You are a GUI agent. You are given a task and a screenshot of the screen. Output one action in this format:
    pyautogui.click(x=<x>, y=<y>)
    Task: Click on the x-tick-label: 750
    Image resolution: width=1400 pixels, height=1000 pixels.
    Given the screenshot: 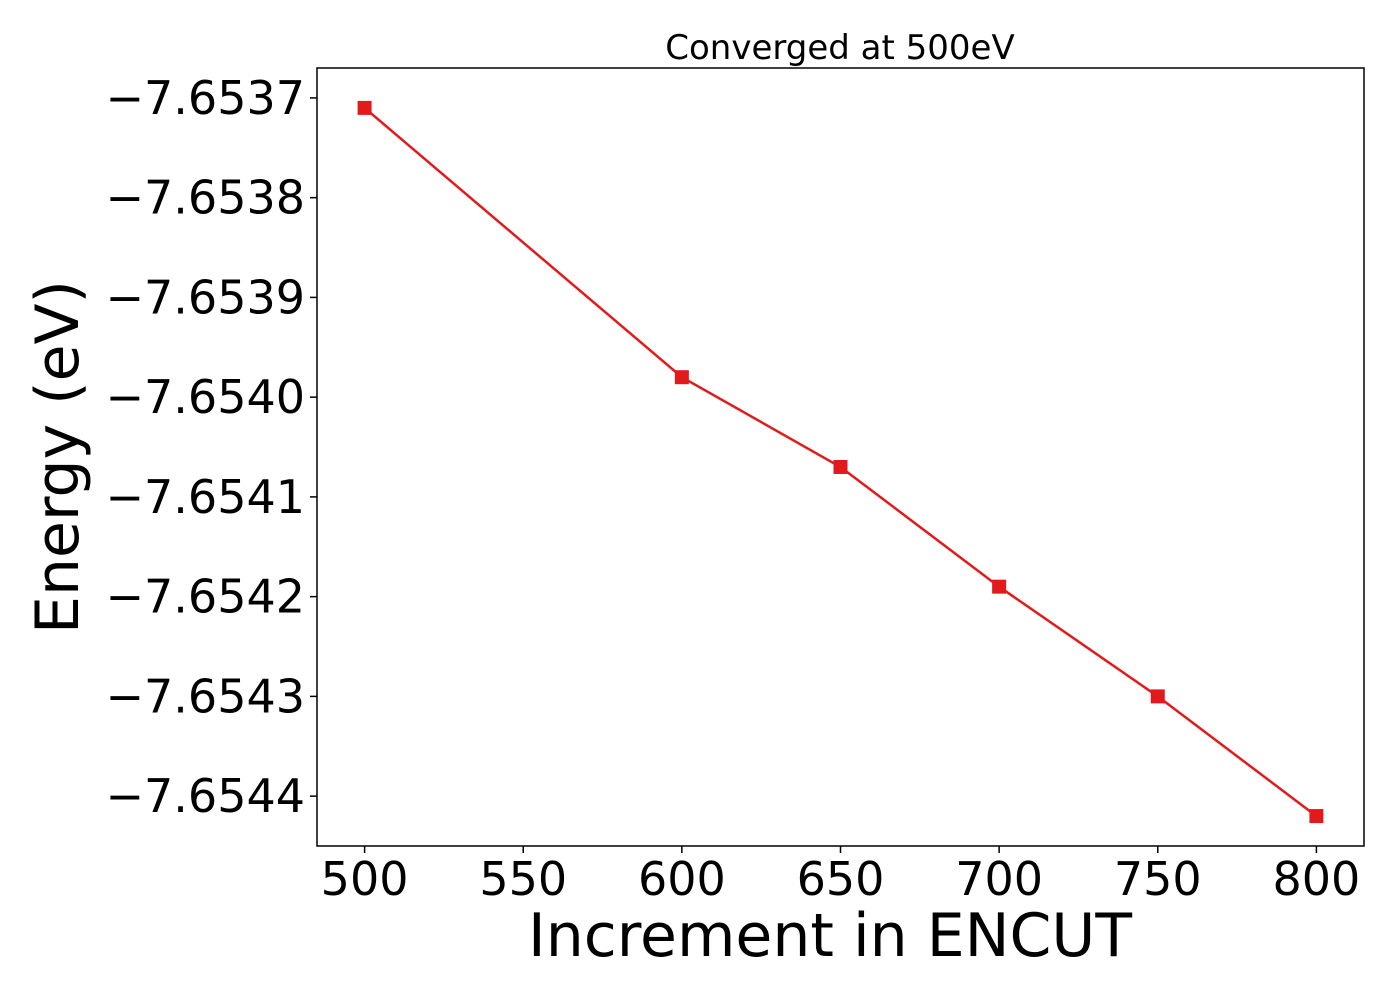 What is the action you would take?
    pyautogui.click(x=1158, y=879)
    